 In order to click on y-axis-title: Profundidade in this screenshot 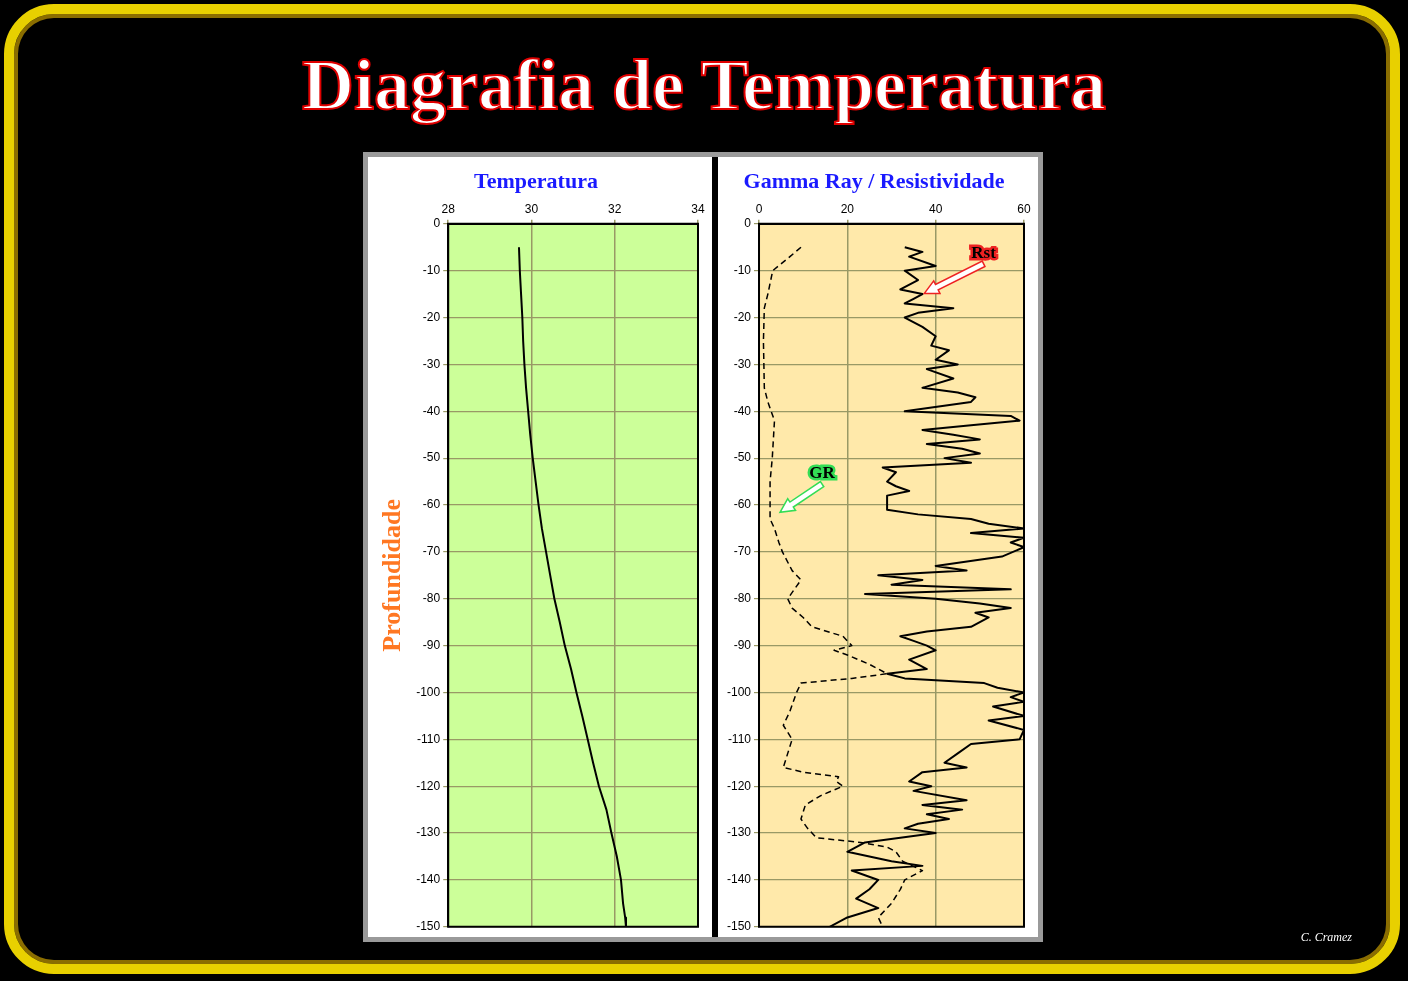, I will do `click(392, 575)`.